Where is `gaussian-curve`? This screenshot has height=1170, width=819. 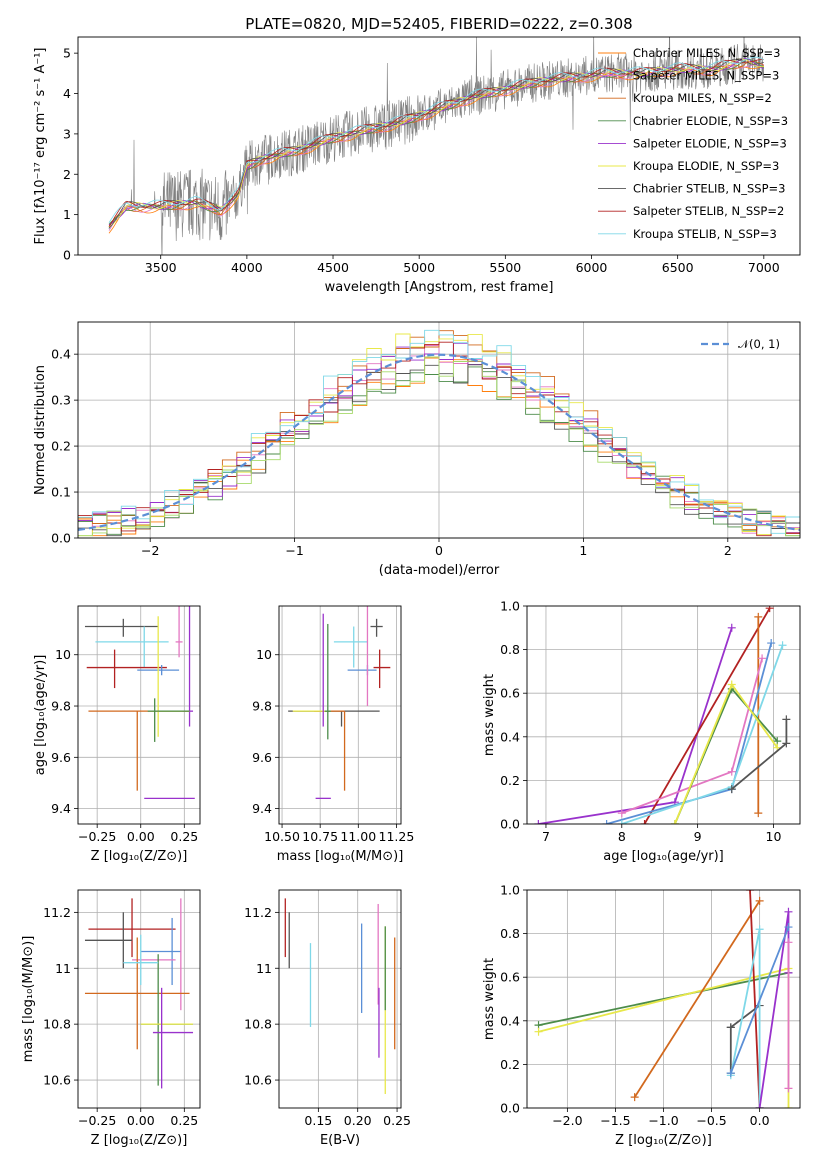 gaussian-curve is located at coordinates (439, 442).